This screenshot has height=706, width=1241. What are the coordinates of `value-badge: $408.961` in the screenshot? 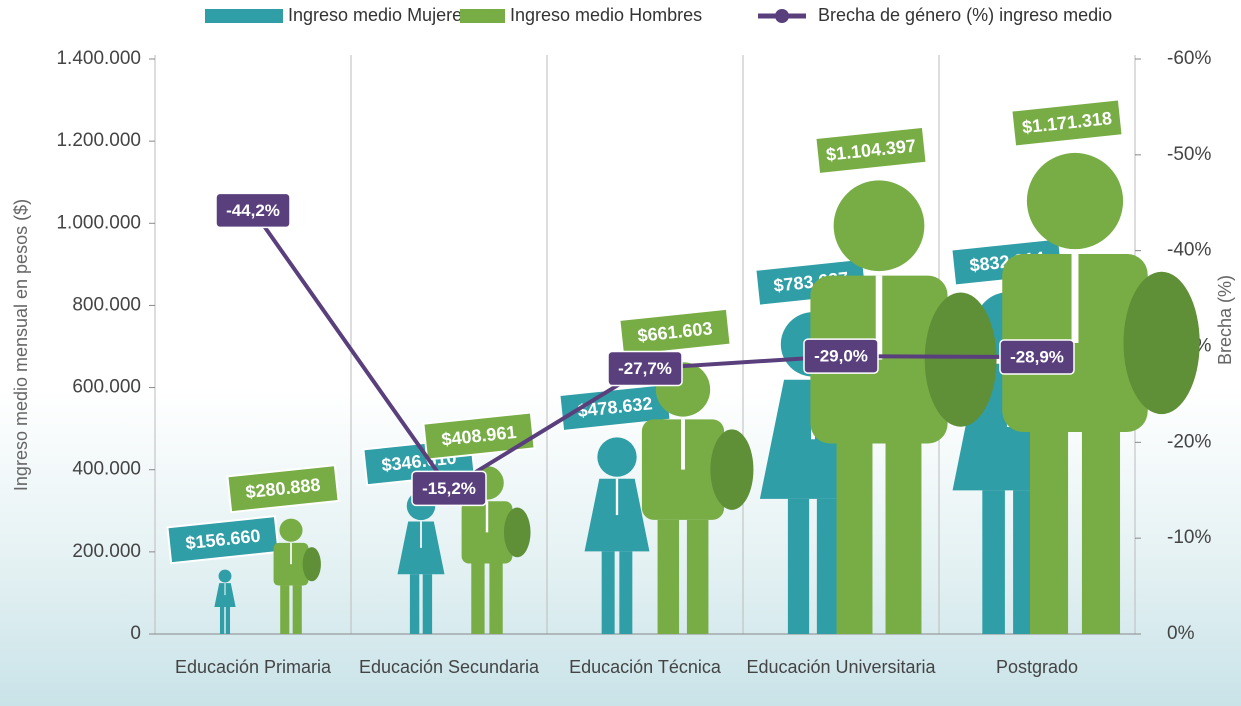 It's located at (479, 436).